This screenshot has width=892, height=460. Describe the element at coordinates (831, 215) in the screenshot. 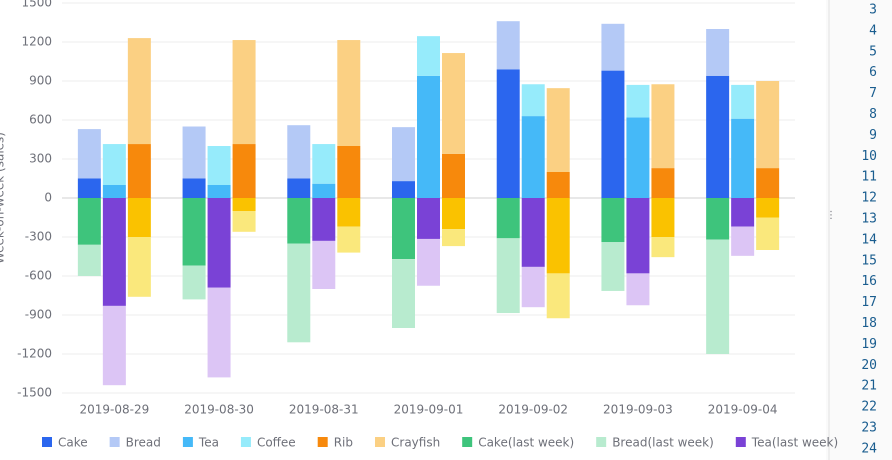

I see `drag-handle: ⋮` at that location.